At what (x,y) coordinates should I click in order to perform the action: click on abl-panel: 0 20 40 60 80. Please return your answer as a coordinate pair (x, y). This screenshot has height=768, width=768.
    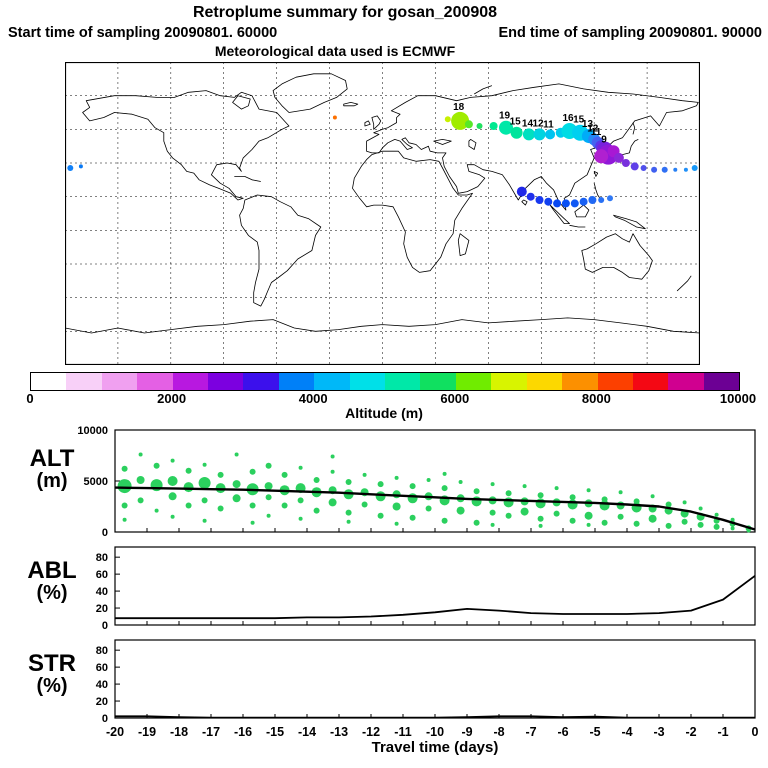
    Looking at the image, I should click on (426, 589).